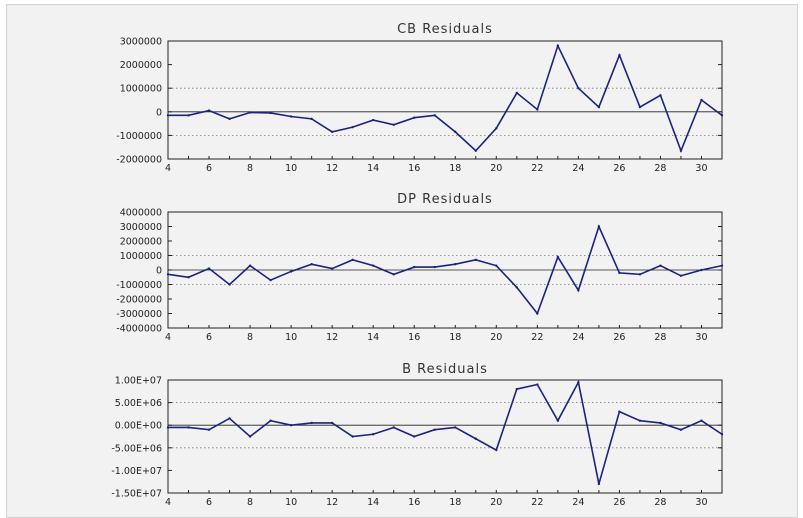 The width and height of the screenshot is (803, 518). What do you see at coordinates (209, 337) in the screenshot?
I see `dp-xtick-label: 6` at bounding box center [209, 337].